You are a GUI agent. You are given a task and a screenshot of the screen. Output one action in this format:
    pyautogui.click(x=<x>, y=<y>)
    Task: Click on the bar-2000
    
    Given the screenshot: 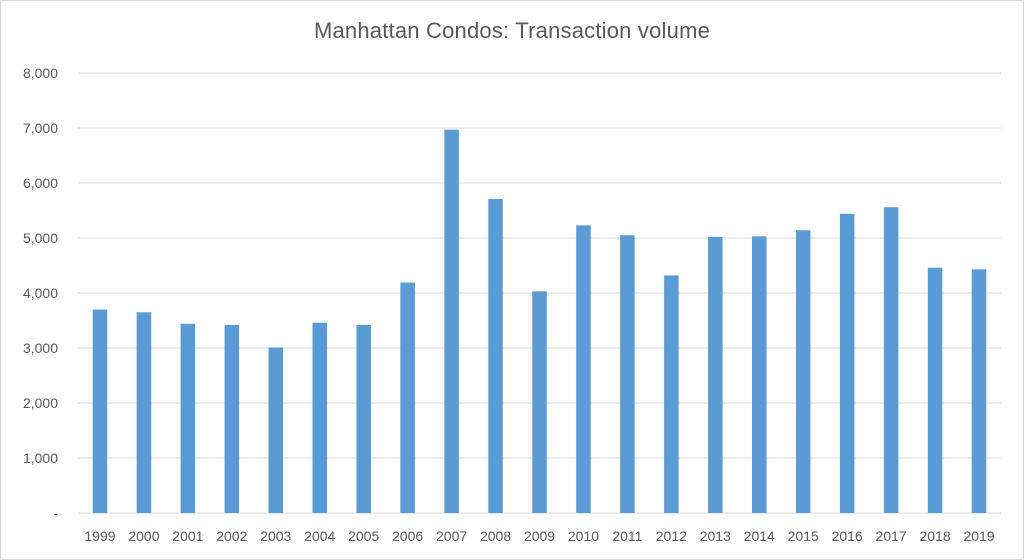 What is the action you would take?
    pyautogui.click(x=144, y=412)
    